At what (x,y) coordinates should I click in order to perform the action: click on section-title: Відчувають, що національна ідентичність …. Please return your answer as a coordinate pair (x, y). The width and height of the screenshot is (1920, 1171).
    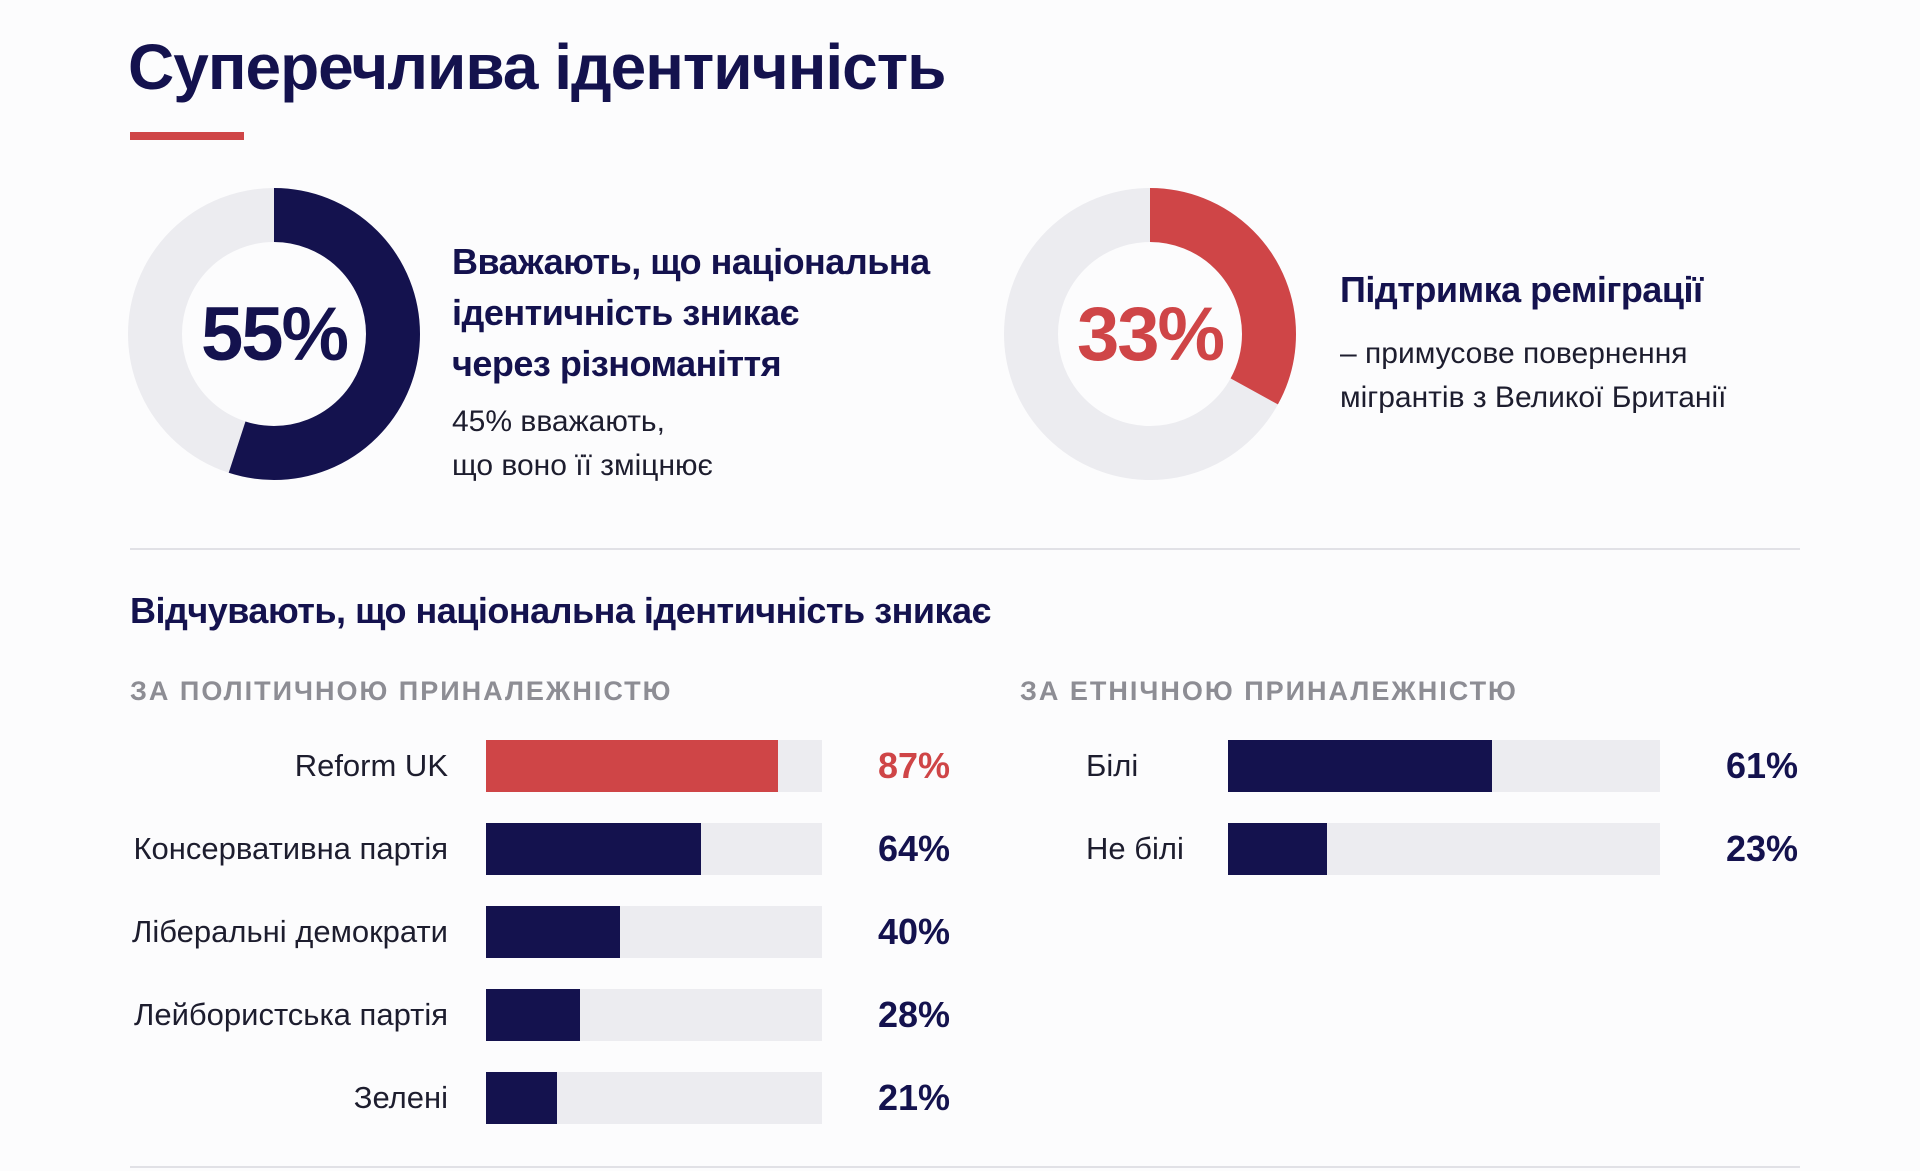
    Looking at the image, I should click on (560, 610).